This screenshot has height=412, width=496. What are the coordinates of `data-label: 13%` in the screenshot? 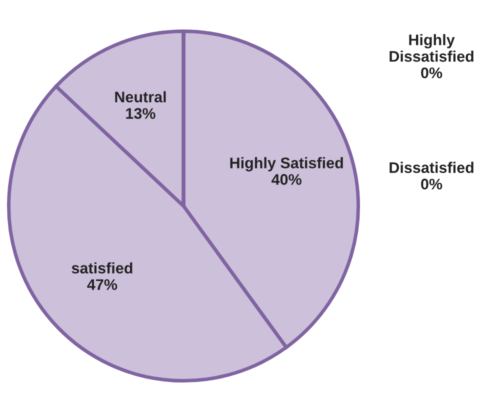 It's located at (141, 113).